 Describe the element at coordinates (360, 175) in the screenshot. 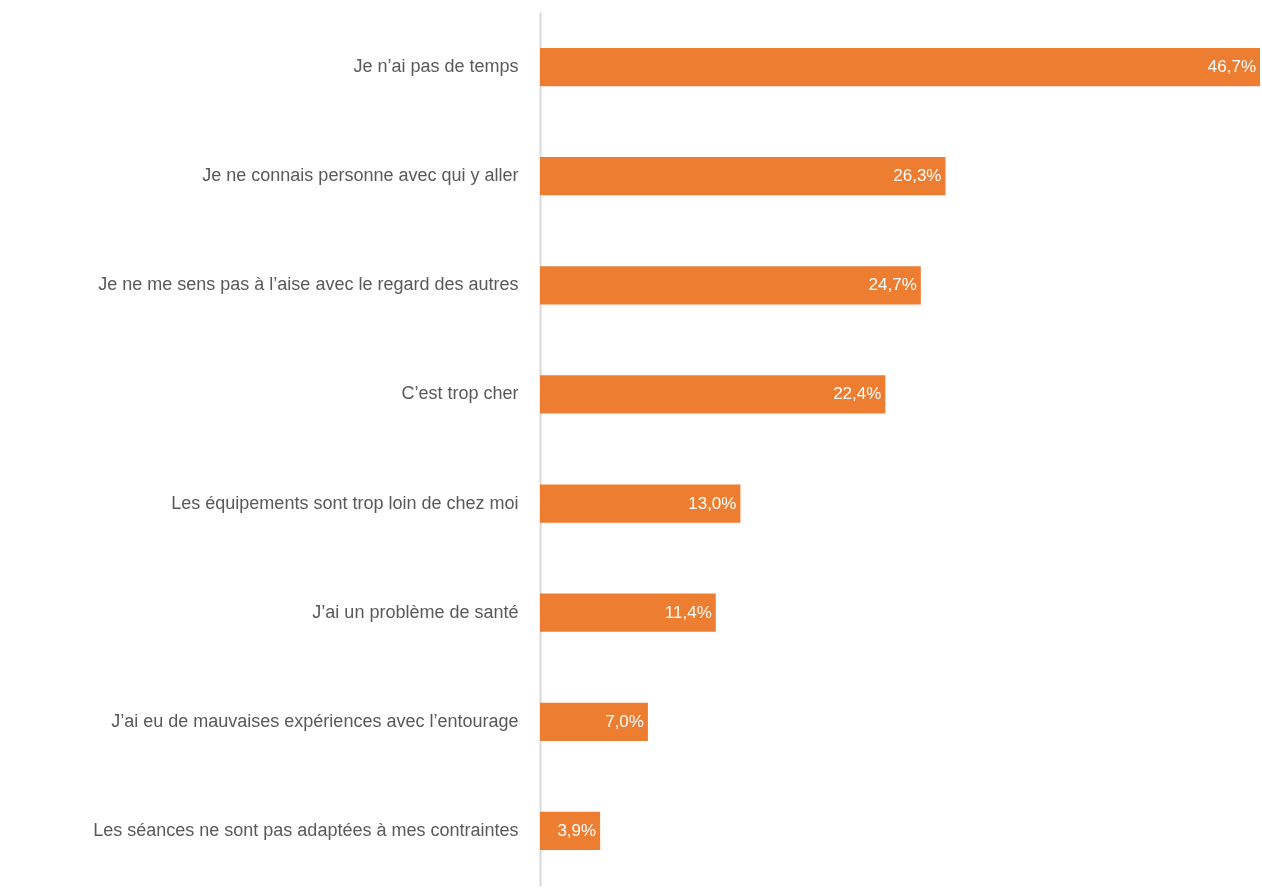

I see `y-tick-label: Je ne connais personne avec qui y aller` at that location.